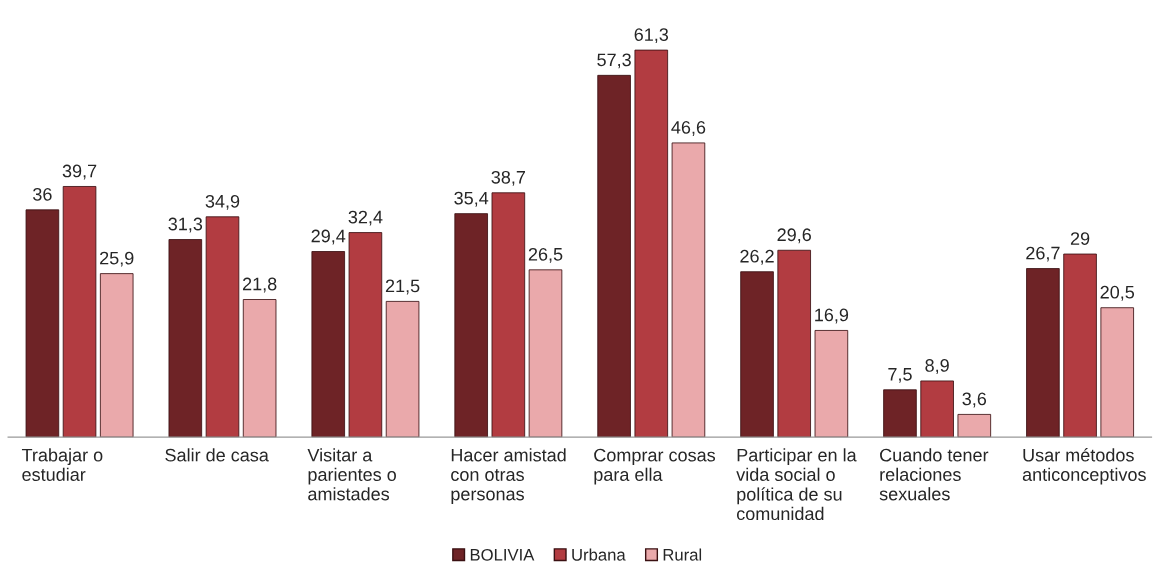  I want to click on data-label: 32,4, so click(365, 218).